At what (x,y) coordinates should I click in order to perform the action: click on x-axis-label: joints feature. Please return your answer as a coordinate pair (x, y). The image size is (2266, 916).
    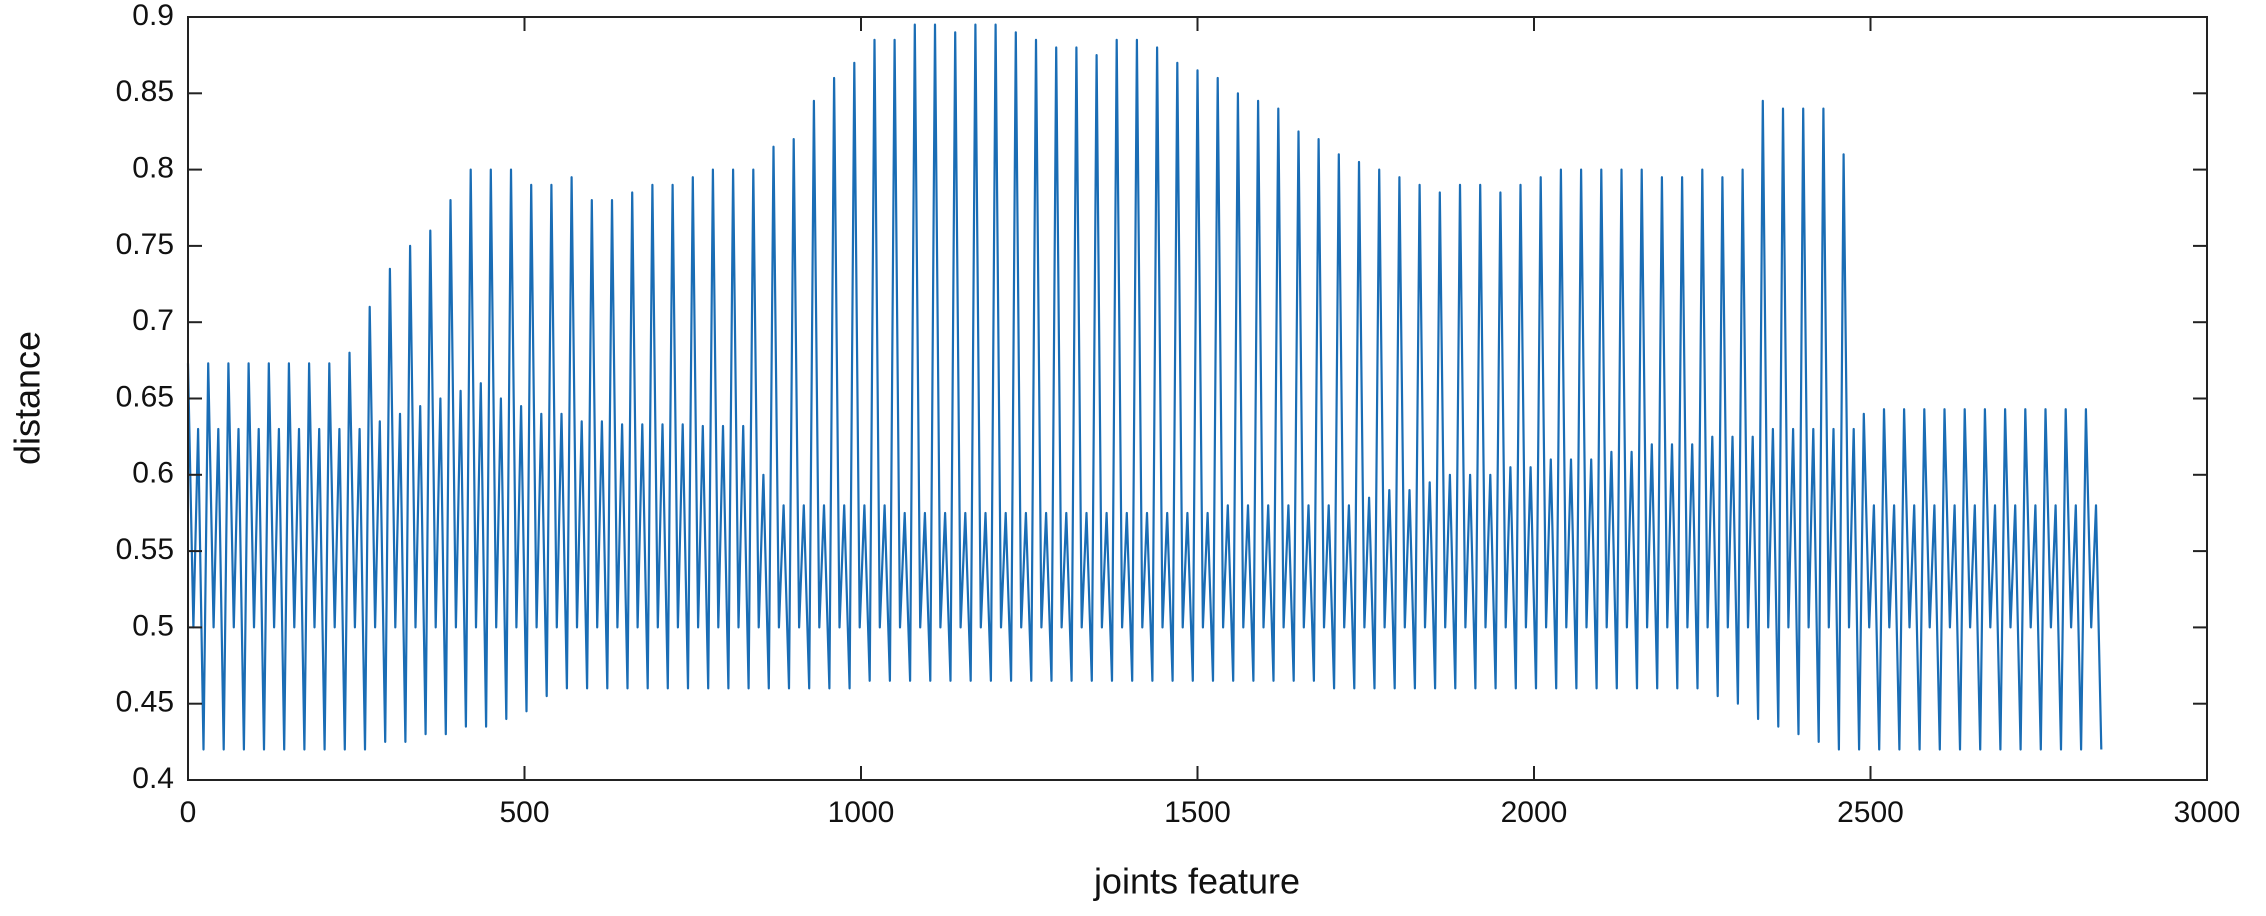
    Looking at the image, I should click on (1196, 881).